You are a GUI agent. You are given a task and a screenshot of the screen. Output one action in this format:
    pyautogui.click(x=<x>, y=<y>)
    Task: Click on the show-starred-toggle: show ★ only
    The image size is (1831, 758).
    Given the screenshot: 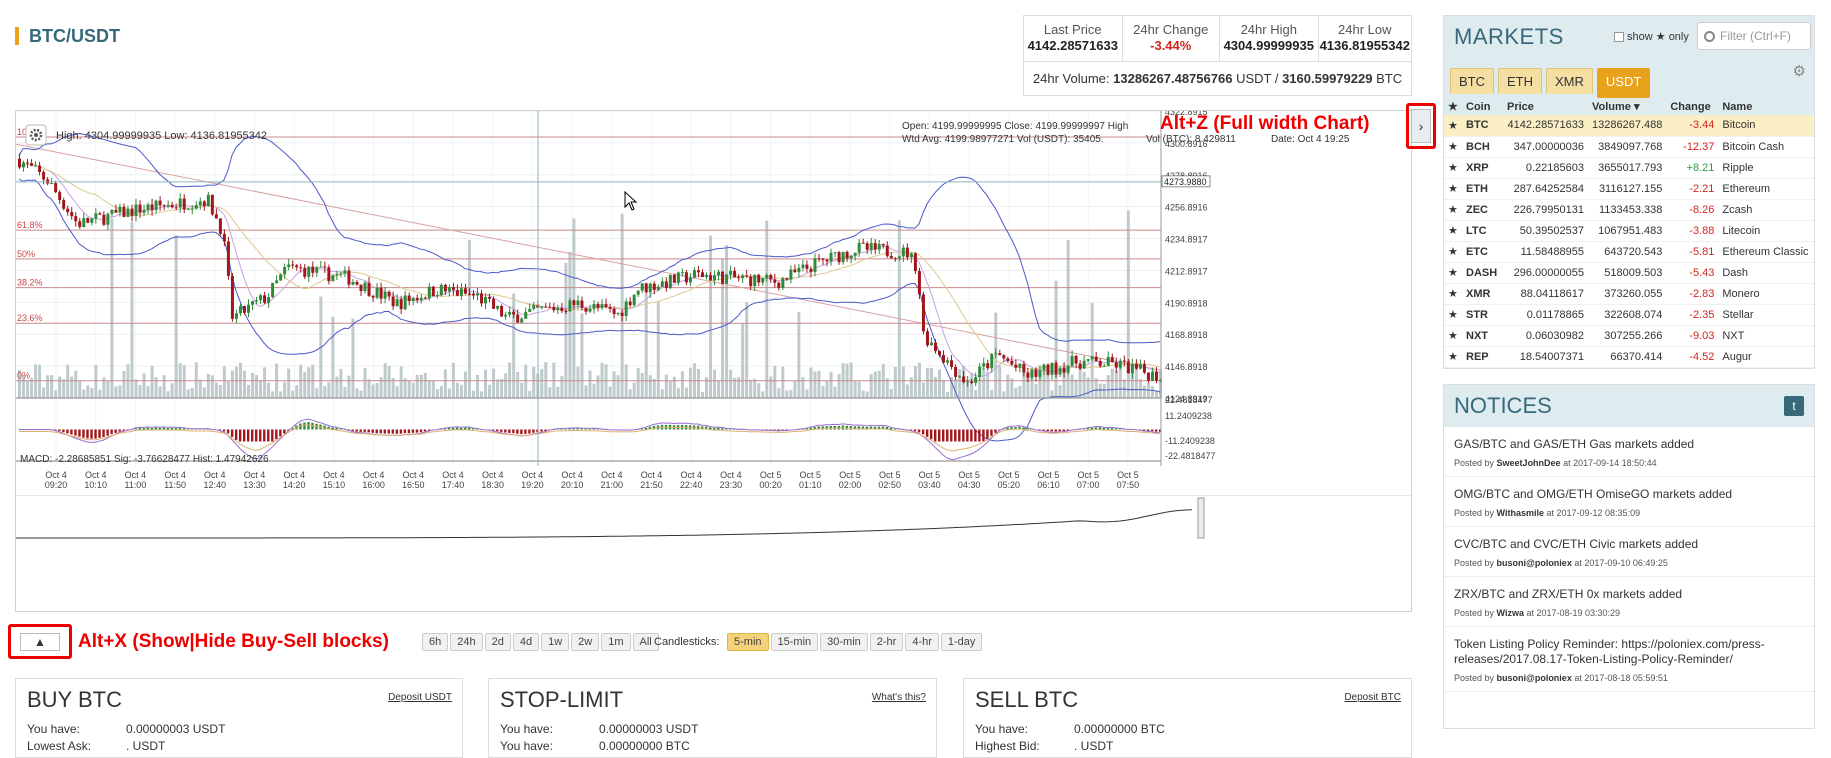 What is the action you would take?
    pyautogui.click(x=1651, y=36)
    